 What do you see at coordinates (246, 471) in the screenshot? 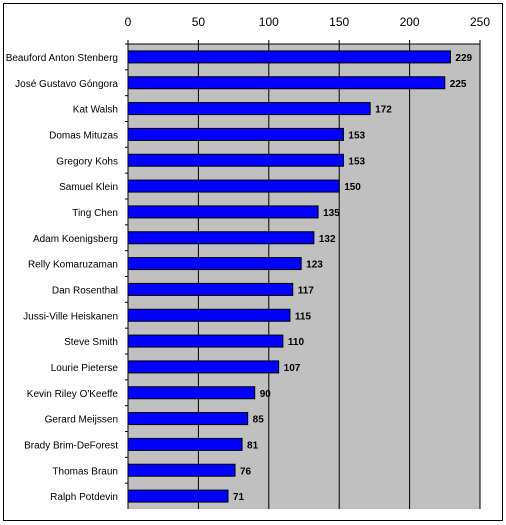
I see `value-label: 76` at bounding box center [246, 471].